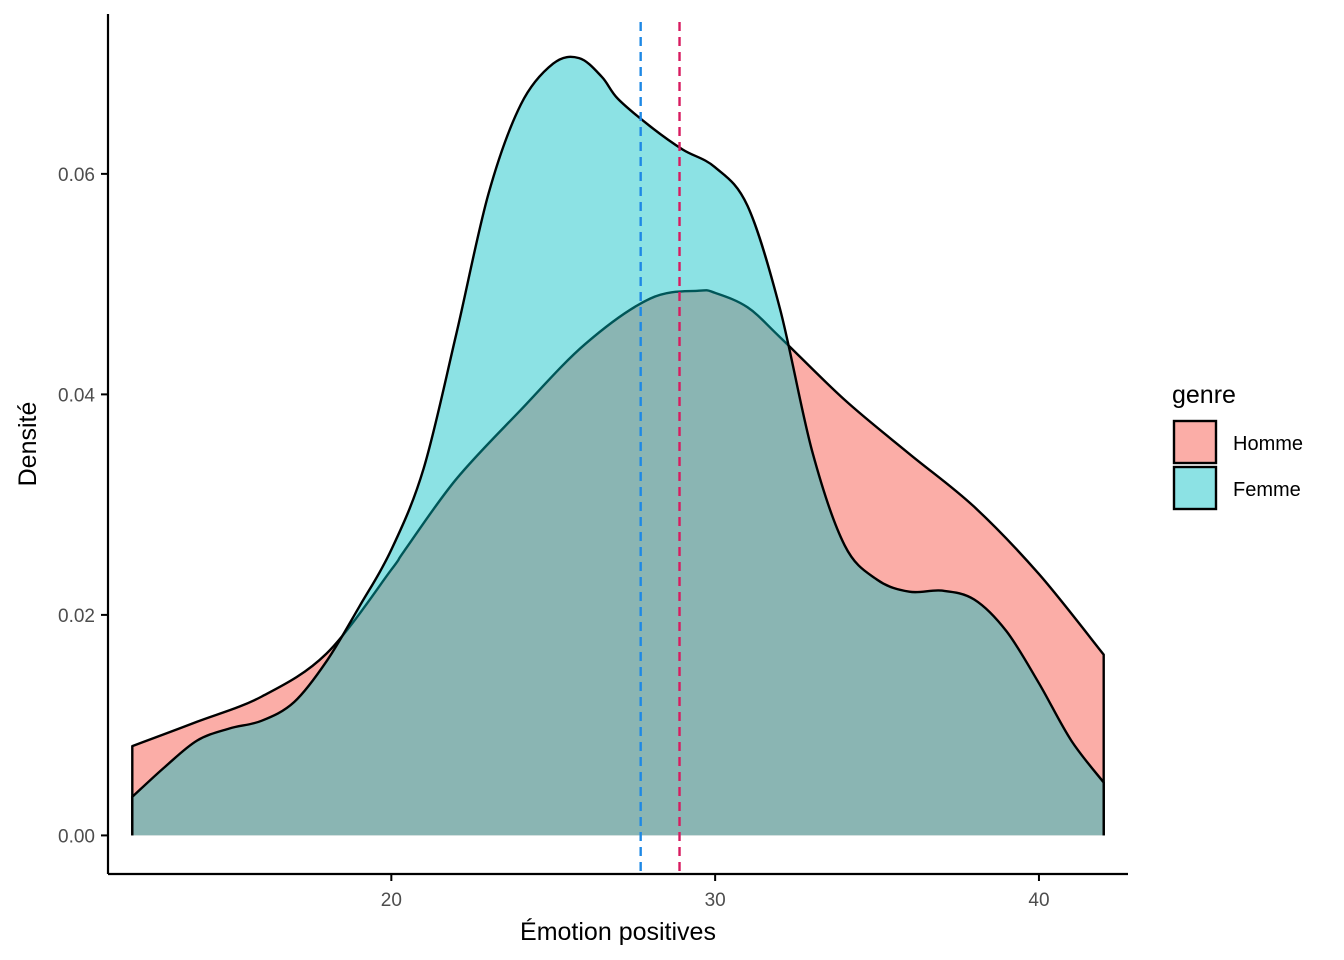 Image resolution: width=1344 pixels, height=960 pixels. Describe the element at coordinates (618, 931) in the screenshot. I see `x-axis-title: Émotion positives` at that location.